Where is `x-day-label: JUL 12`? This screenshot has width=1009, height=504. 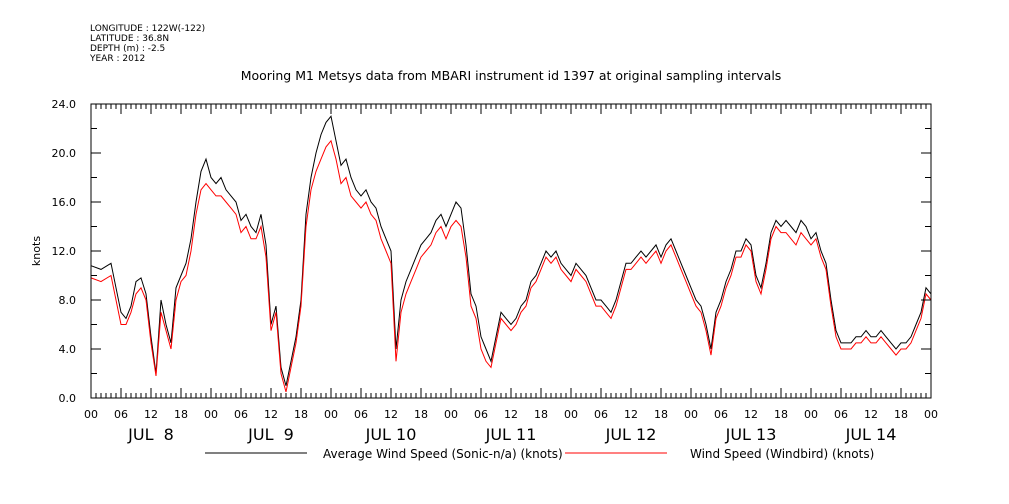
x-day-label: JUL 12 is located at coordinates (631, 434).